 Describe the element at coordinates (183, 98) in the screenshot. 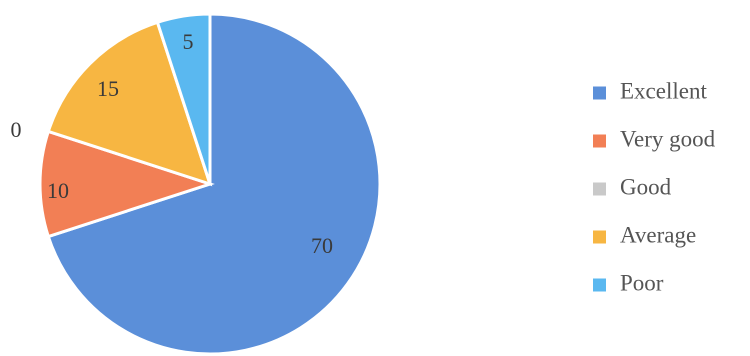

I see `pie-slice-poor` at that location.